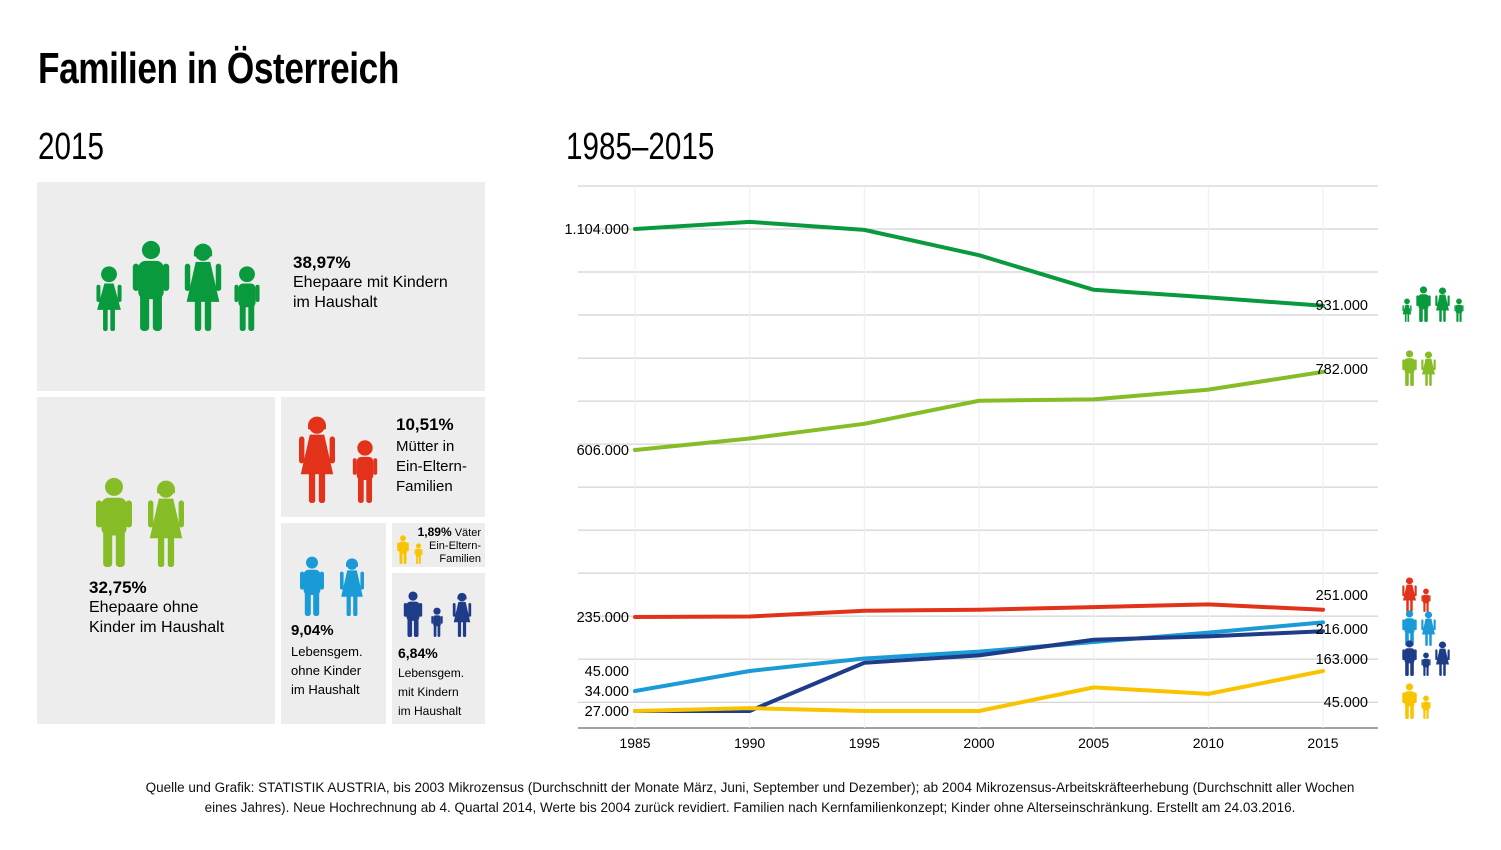 The height and width of the screenshot is (850, 1501). What do you see at coordinates (261, 286) in the screenshot?
I see `tile-married-with-children: 38,97% Ehepaare mit Kindern im Haushalt` at bounding box center [261, 286].